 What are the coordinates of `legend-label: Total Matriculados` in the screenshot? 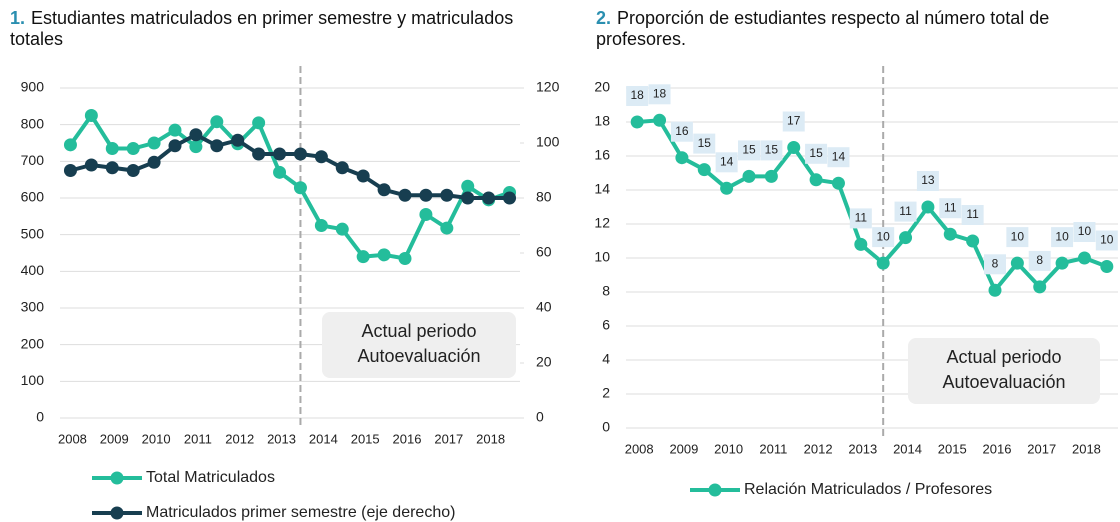 It's located at (210, 477).